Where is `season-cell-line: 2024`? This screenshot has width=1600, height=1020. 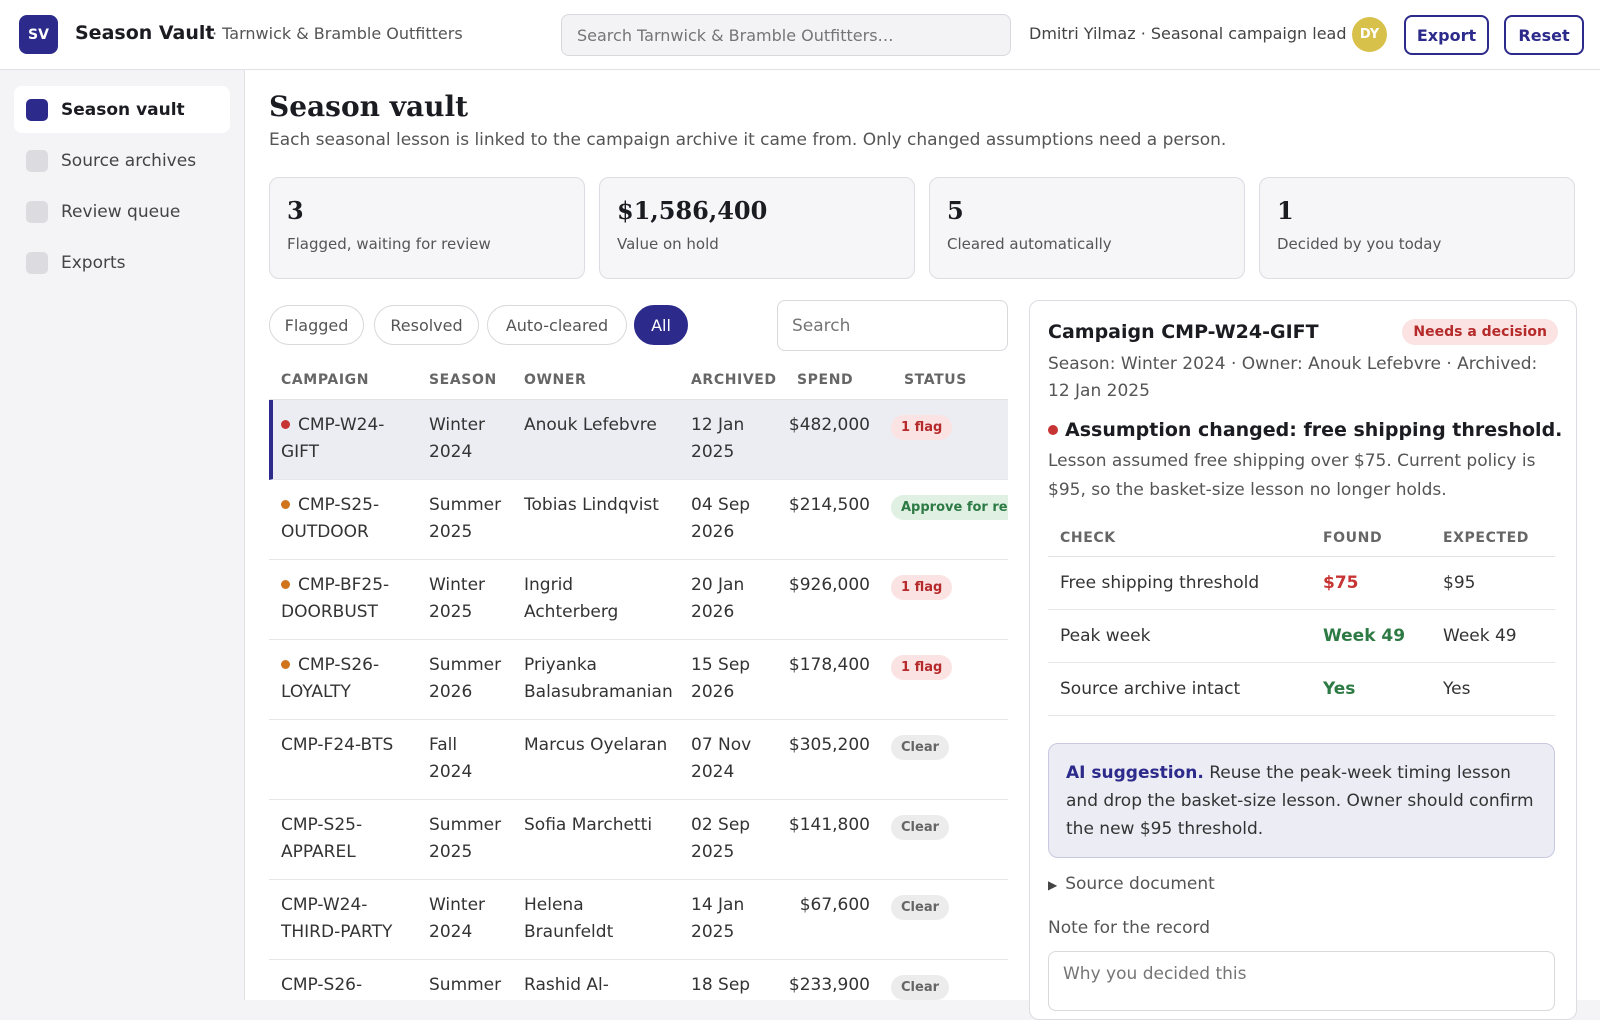 season-cell-line: 2024 is located at coordinates (451, 932).